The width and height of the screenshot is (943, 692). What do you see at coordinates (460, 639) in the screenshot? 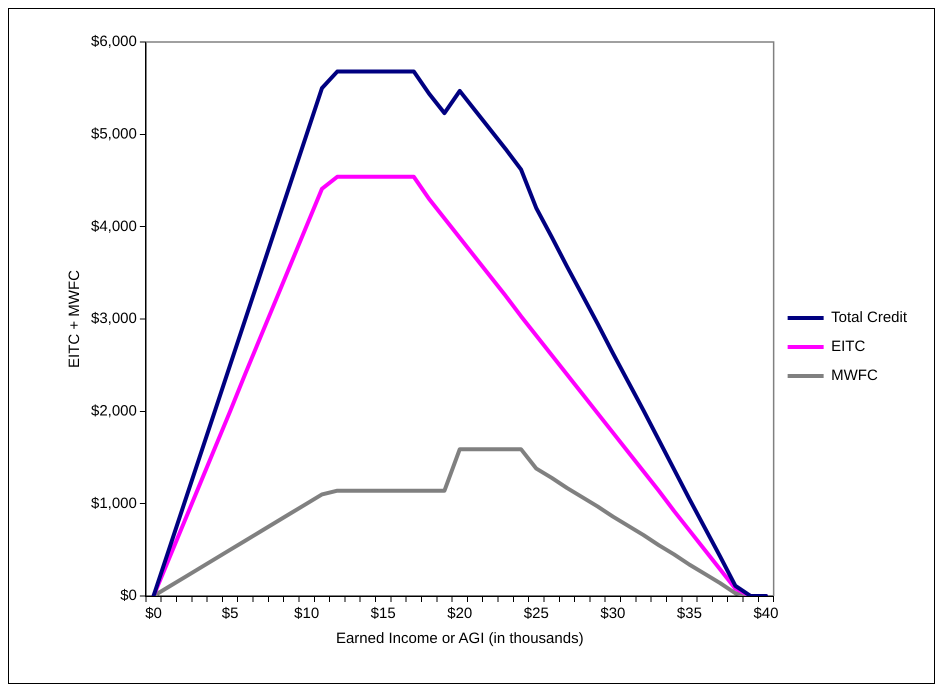
I see `x-axis-title: Earned Income or AGI (in thousands)` at bounding box center [460, 639].